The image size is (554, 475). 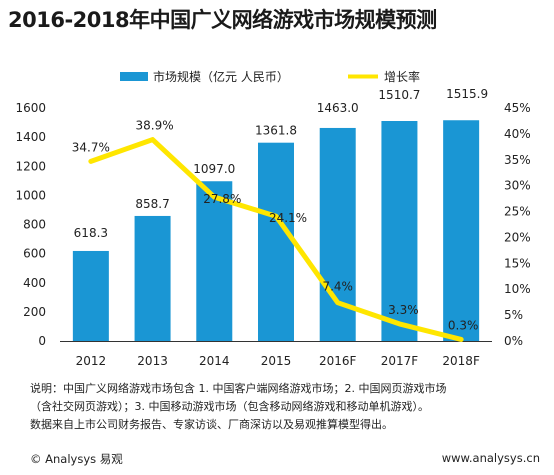 I want to click on y-right-tick-label: 10%, so click(x=517, y=289).